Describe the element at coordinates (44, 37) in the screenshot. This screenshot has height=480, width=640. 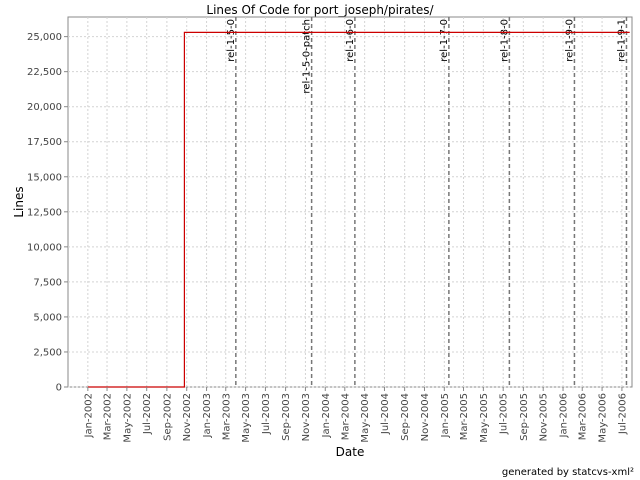
I see `y-tick-label: 25,000` at that location.